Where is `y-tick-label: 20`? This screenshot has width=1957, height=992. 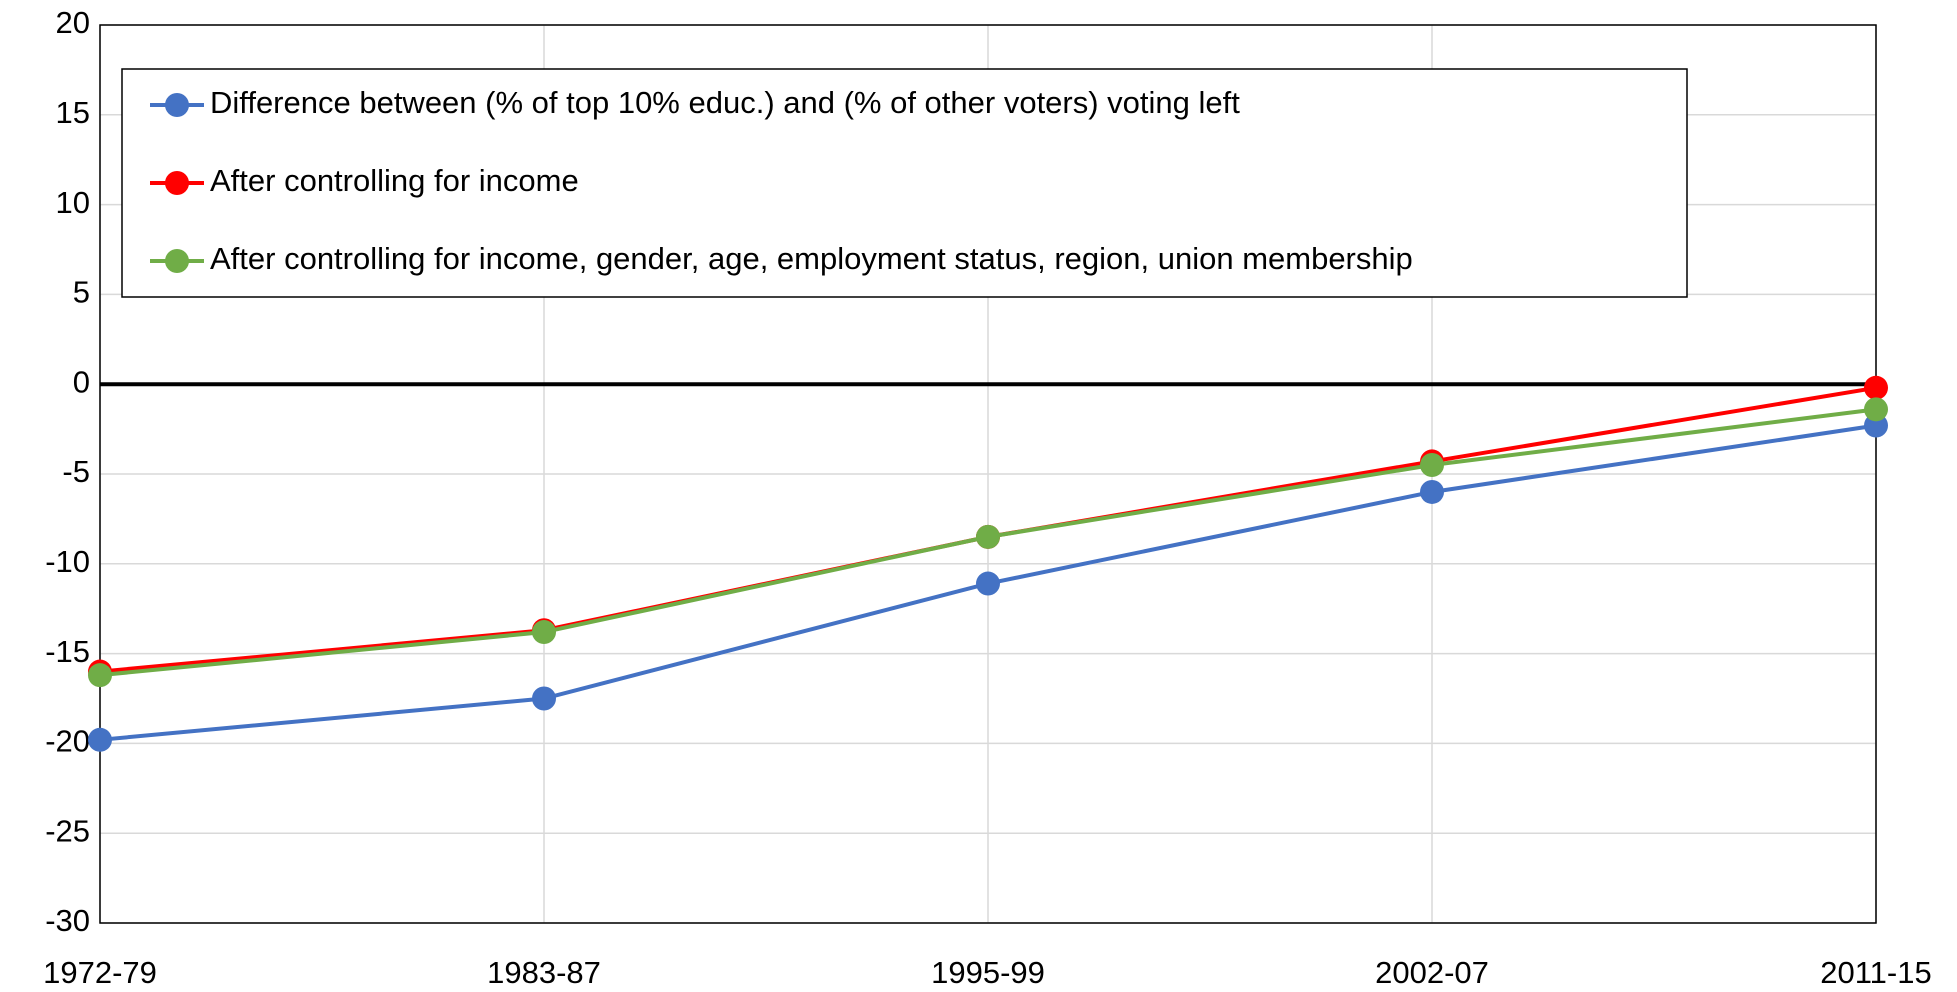 y-tick-label: 20 is located at coordinates (73, 22).